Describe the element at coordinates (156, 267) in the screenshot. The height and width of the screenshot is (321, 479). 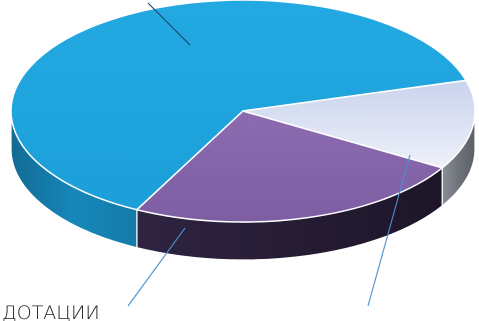
I see `slice-dotatsii-leader-line` at that location.